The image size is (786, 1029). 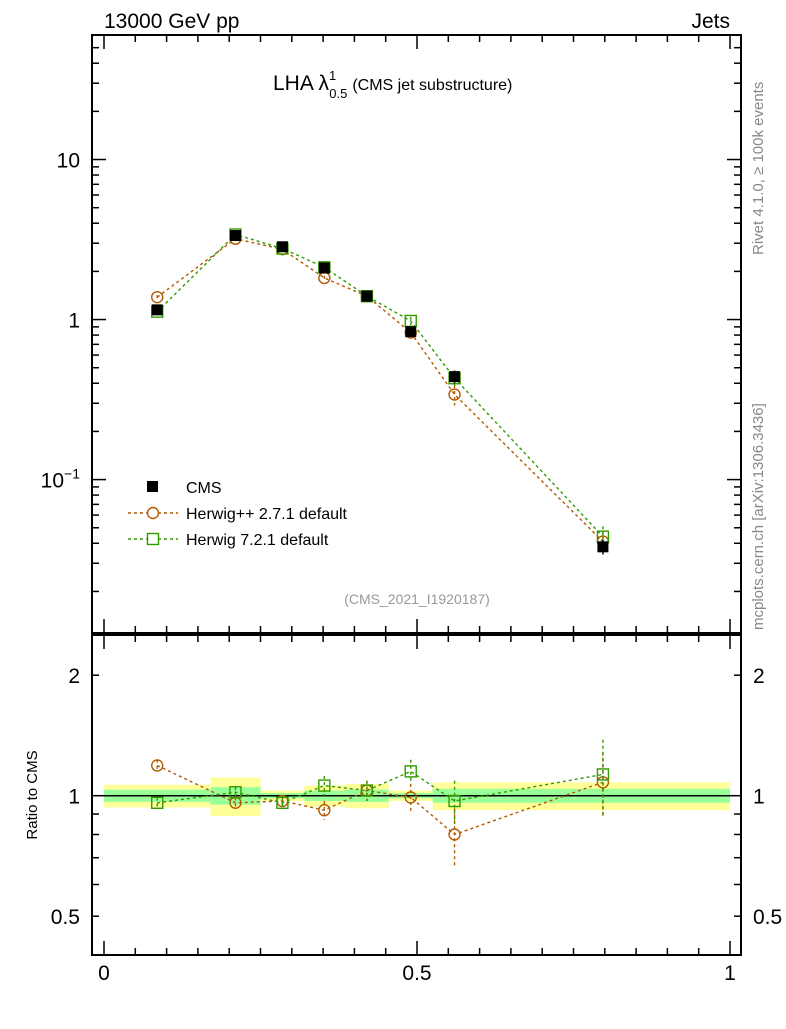 I want to click on ratio-y-right-tick-label: 1, so click(x=759, y=797).